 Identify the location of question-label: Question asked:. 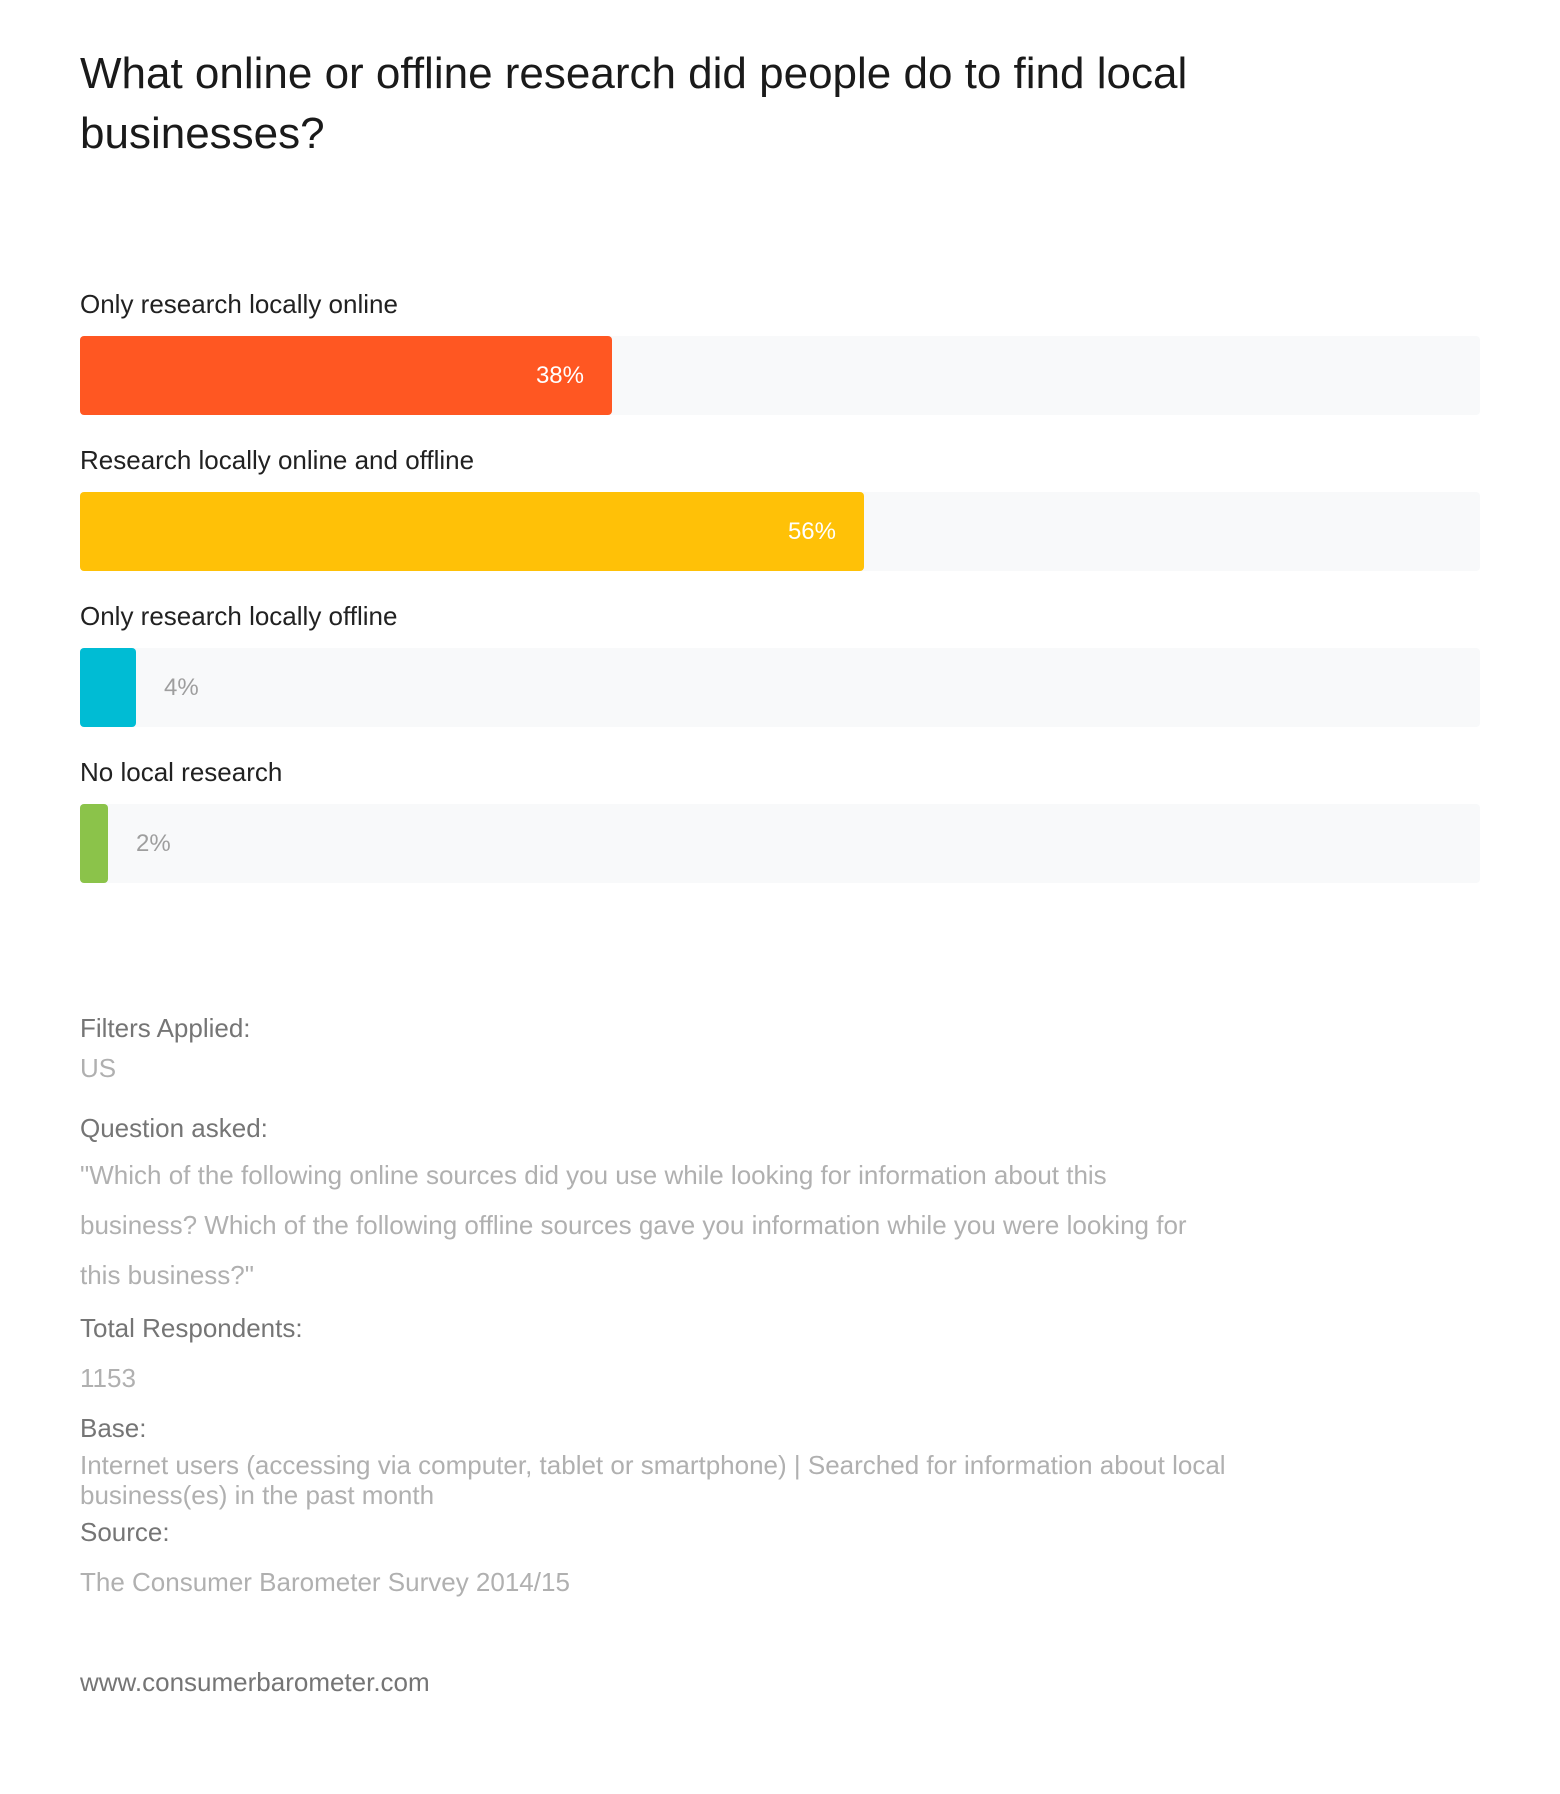
(174, 1128).